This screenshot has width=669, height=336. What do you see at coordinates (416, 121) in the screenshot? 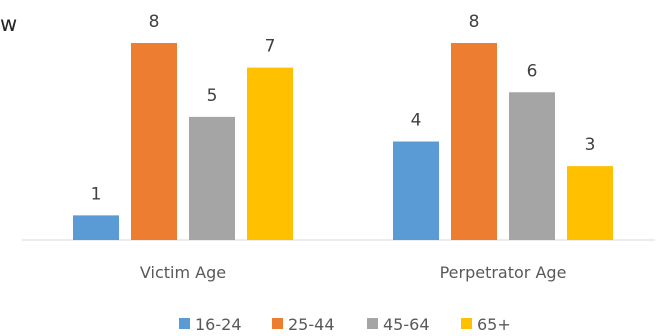
I see `data-label: 4` at bounding box center [416, 121].